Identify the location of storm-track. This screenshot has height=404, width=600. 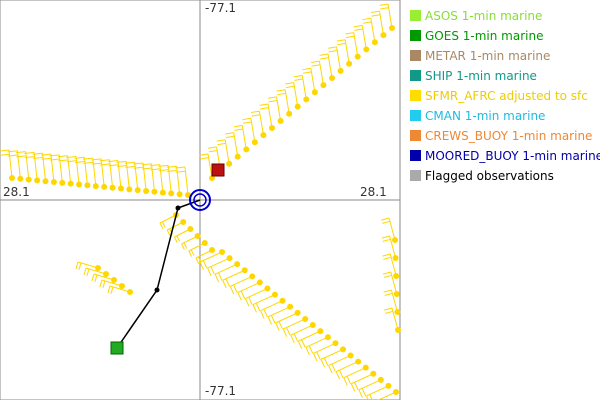
(158, 274).